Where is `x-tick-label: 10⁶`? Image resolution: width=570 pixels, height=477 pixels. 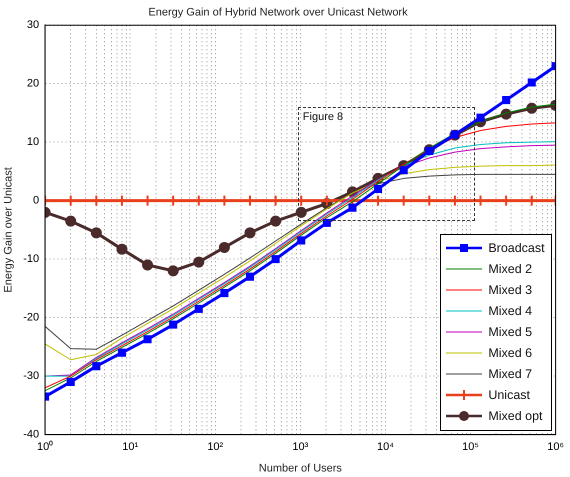 x-tick-label: 10⁶ is located at coordinates (555, 447).